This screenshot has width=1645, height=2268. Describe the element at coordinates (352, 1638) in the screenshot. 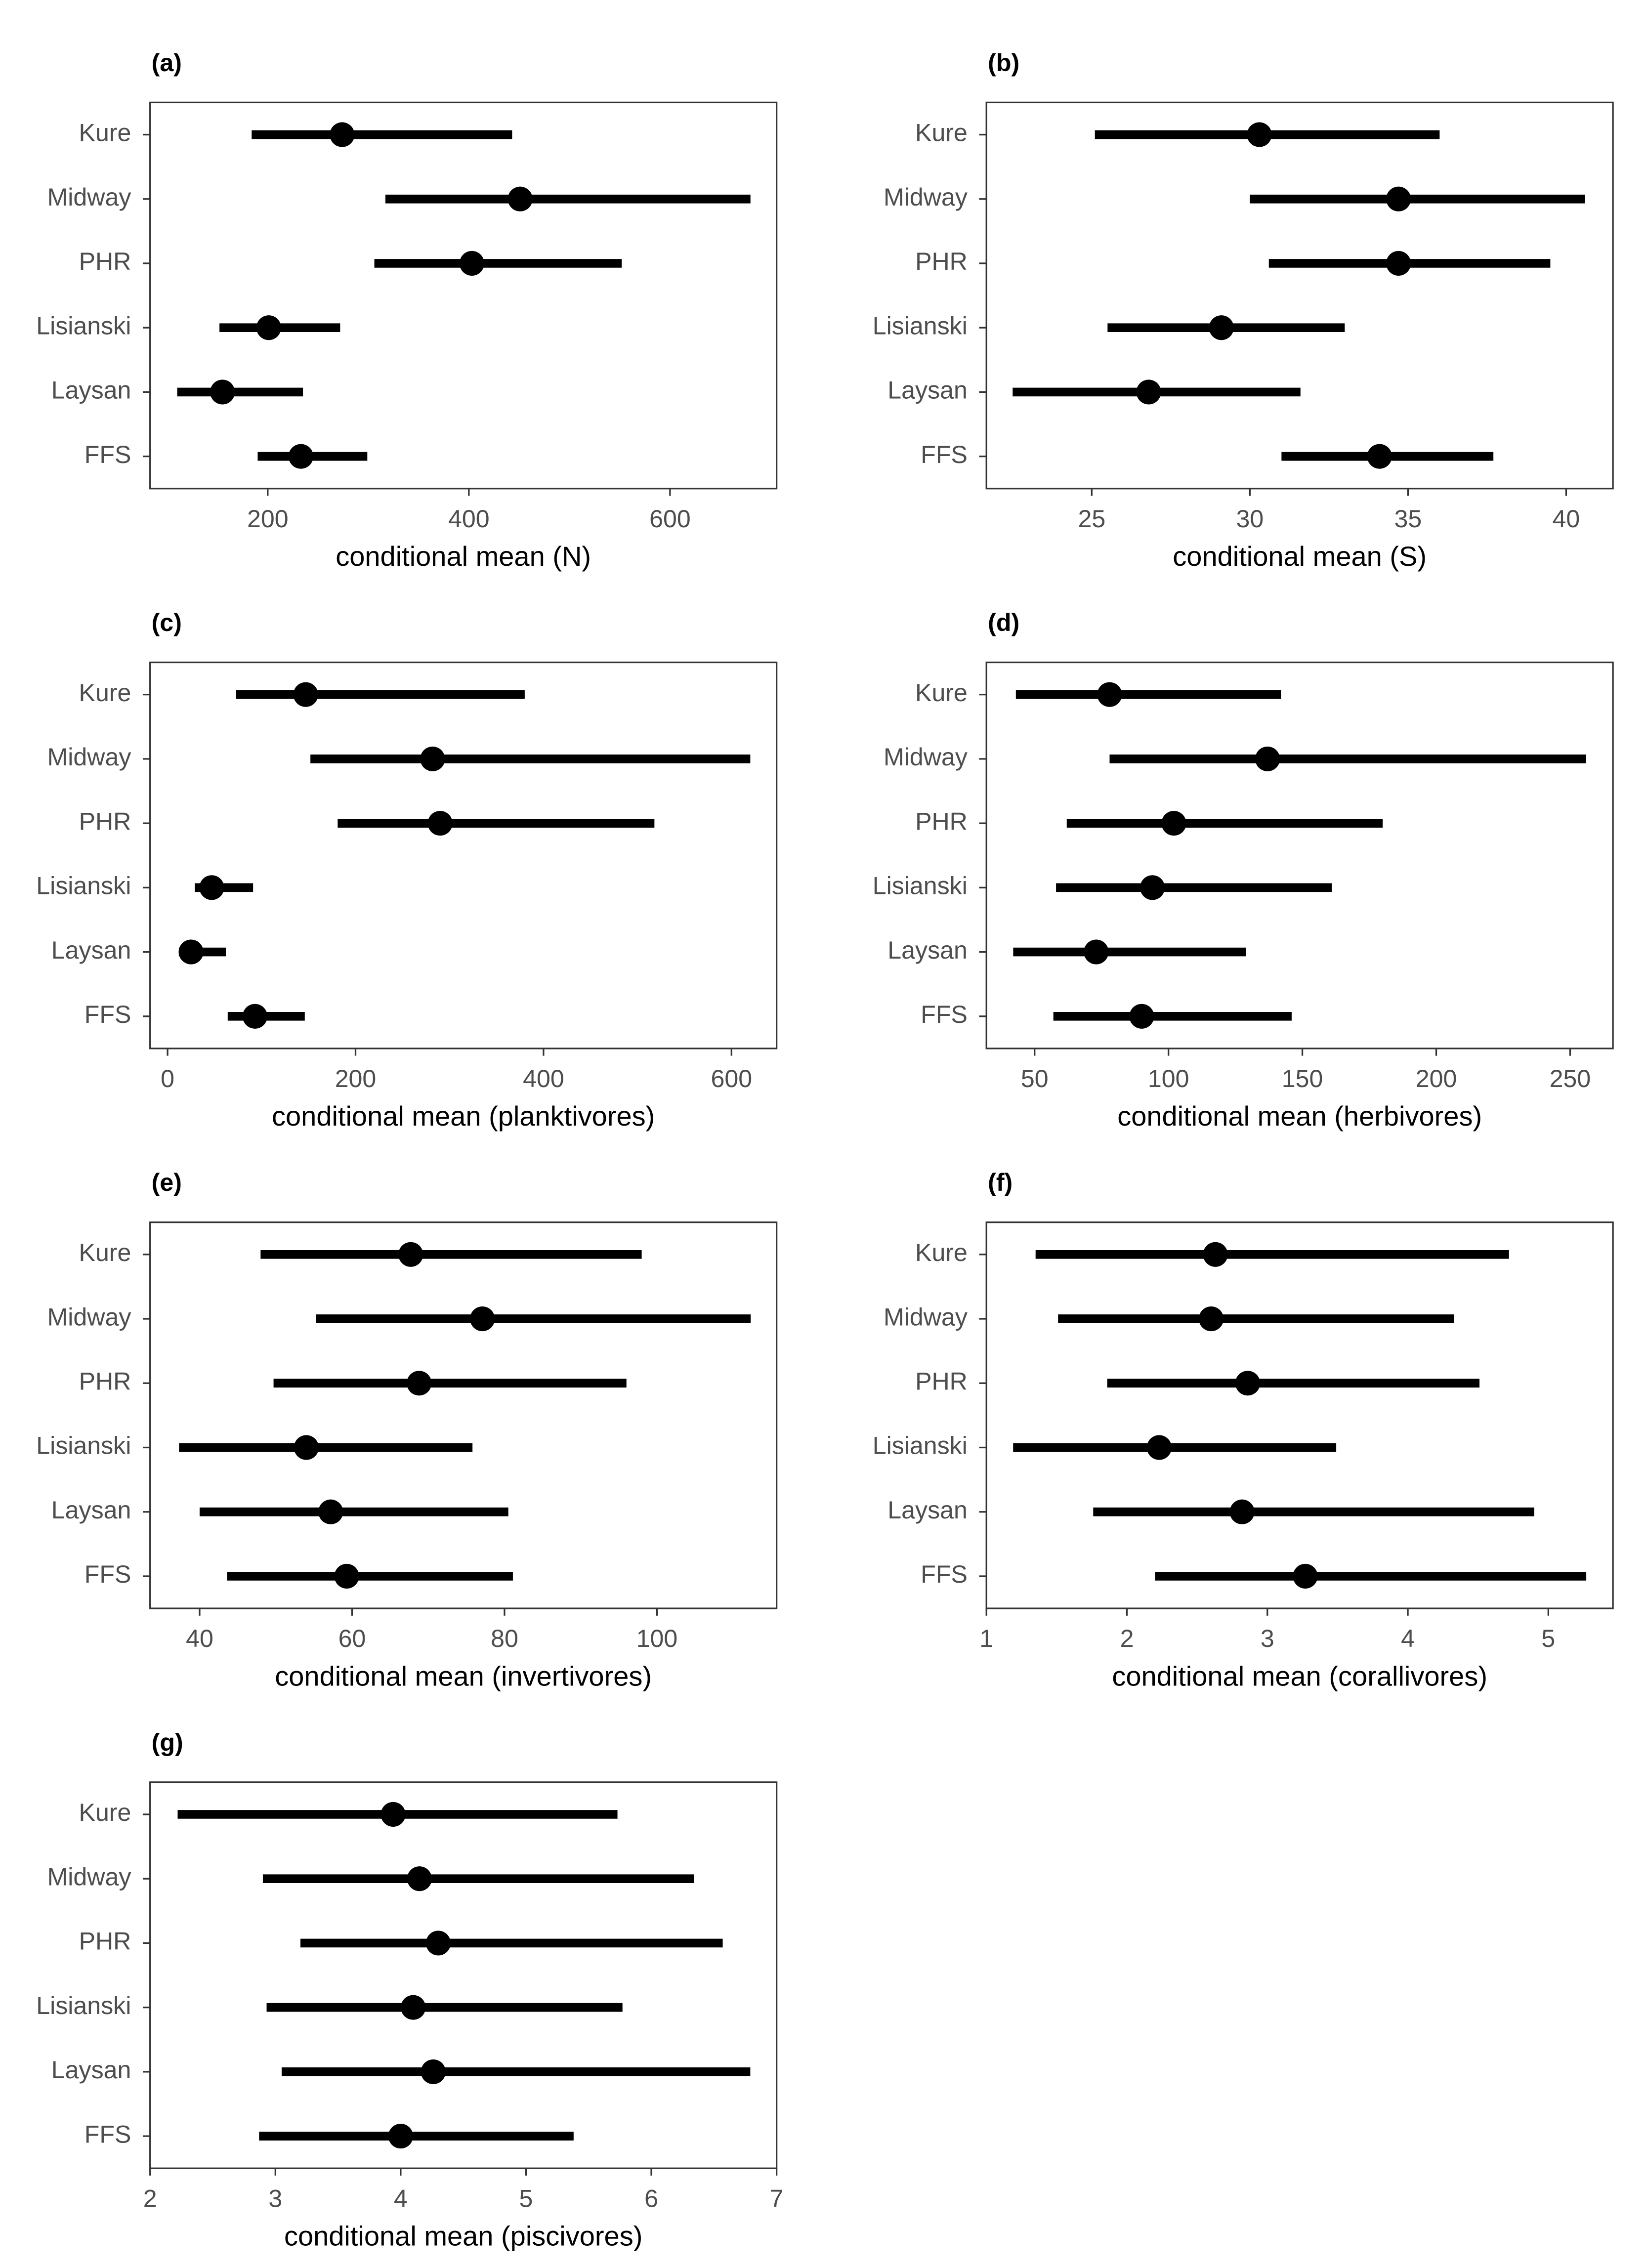

I see `x-tick-label: 60` at that location.